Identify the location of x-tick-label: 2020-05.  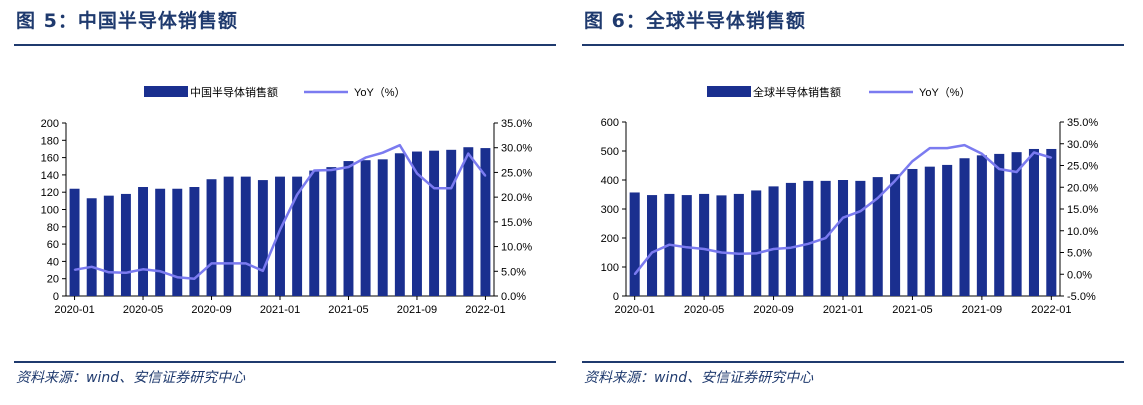
(143, 310).